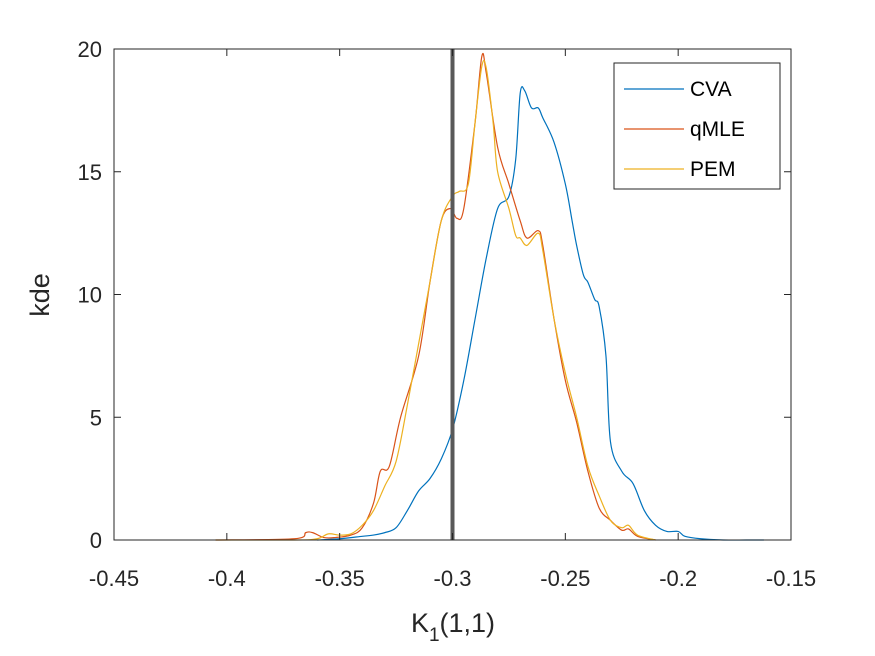 The width and height of the screenshot is (875, 656). What do you see at coordinates (713, 169) in the screenshot?
I see `legend-label-pem: PEM` at bounding box center [713, 169].